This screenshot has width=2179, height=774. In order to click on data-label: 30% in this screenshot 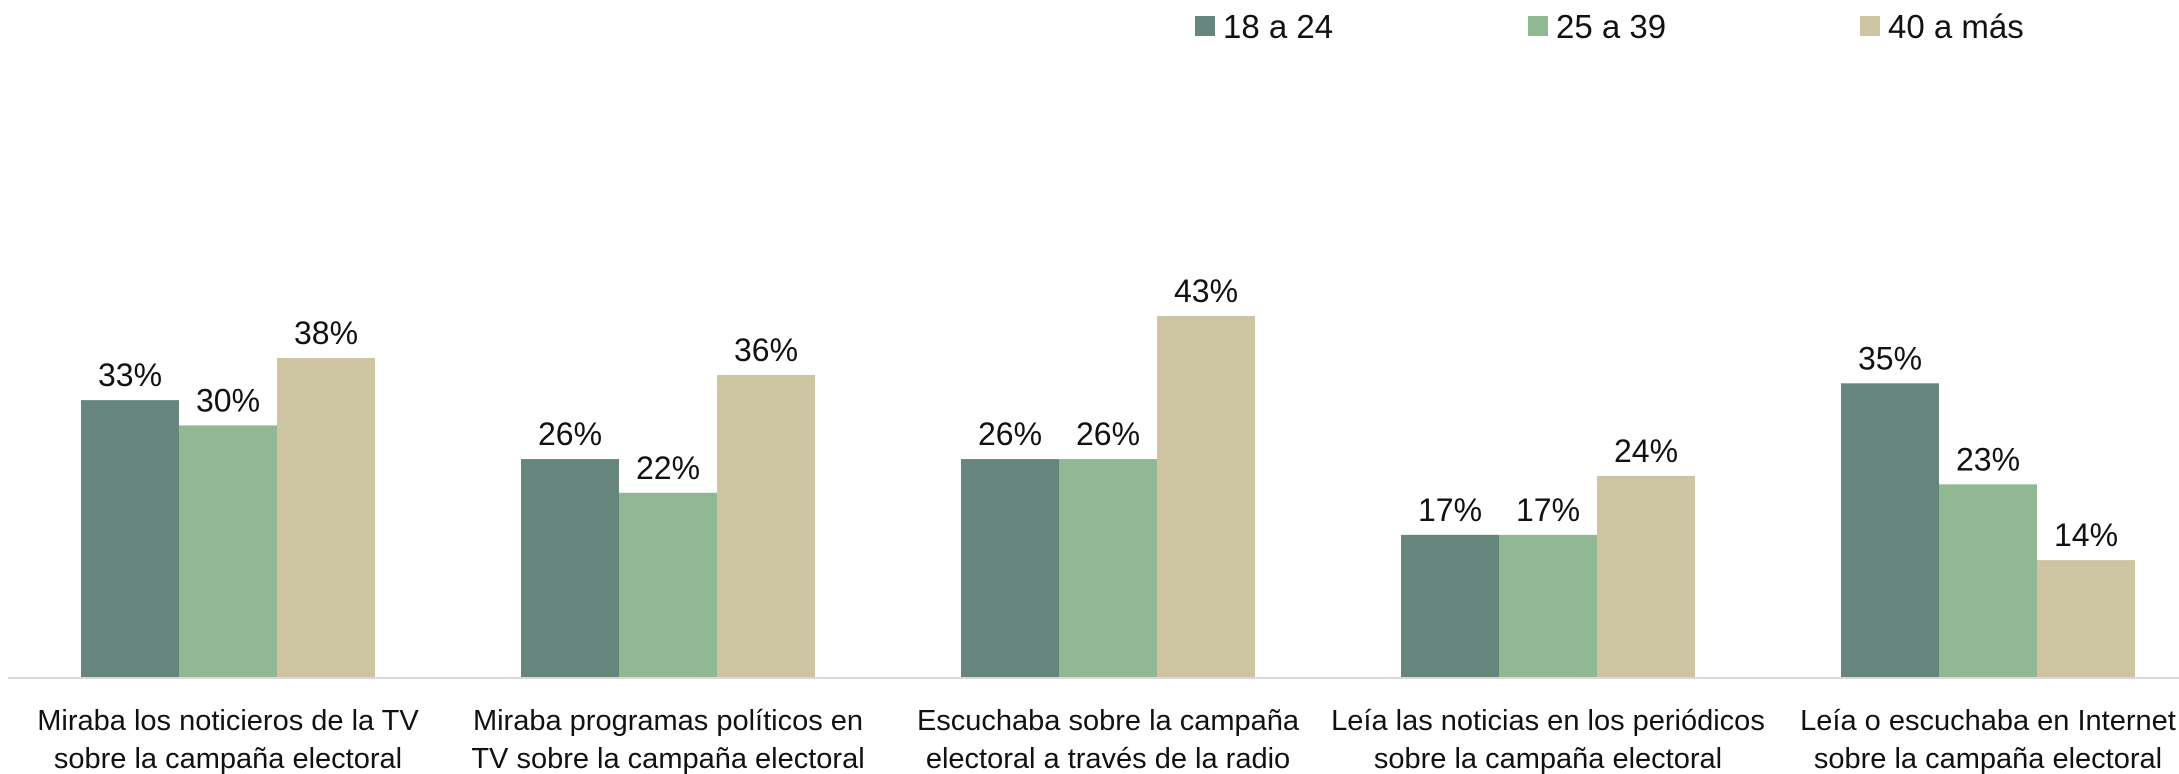, I will do `click(228, 400)`.